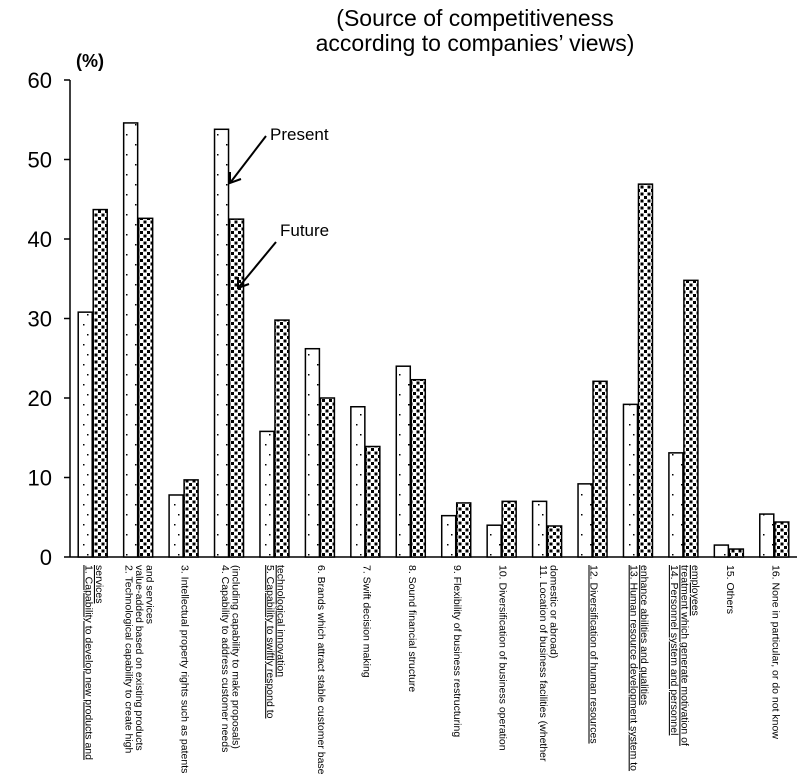 Image resolution: width=800 pixels, height=784 pixels. I want to click on x-tick-label: technological innovation, so click(281, 621).